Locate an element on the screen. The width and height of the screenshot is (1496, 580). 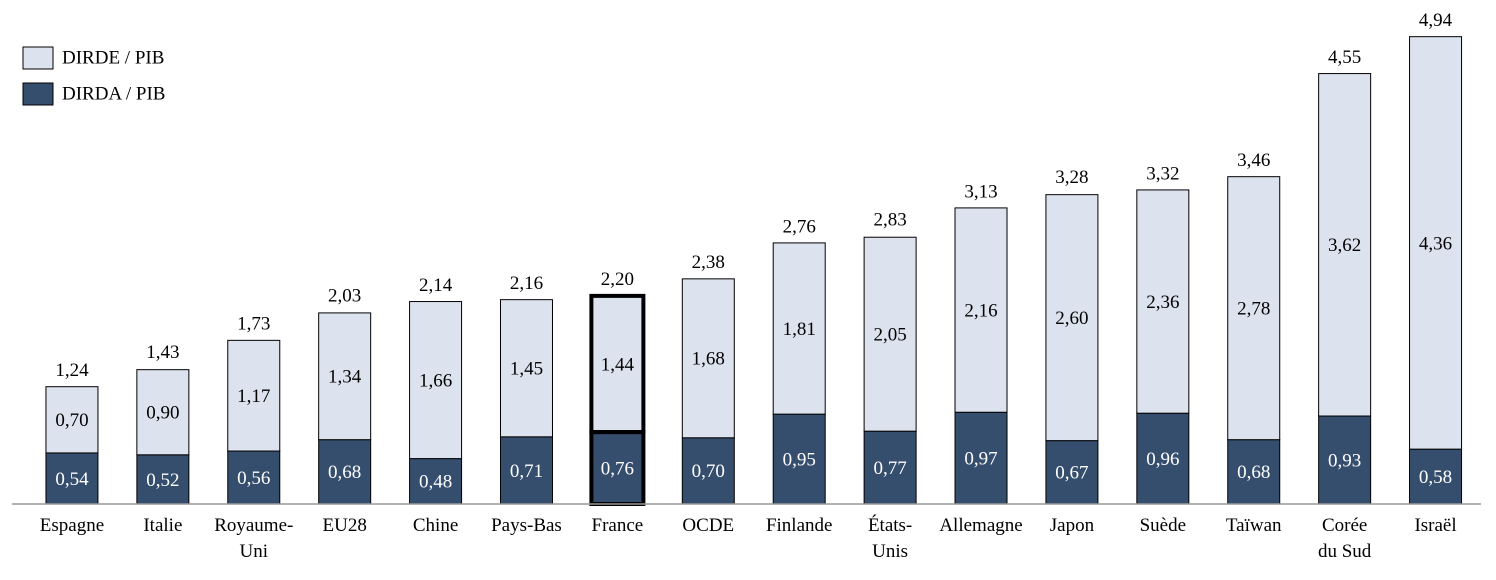
value-label: 1,34 is located at coordinates (345, 377).